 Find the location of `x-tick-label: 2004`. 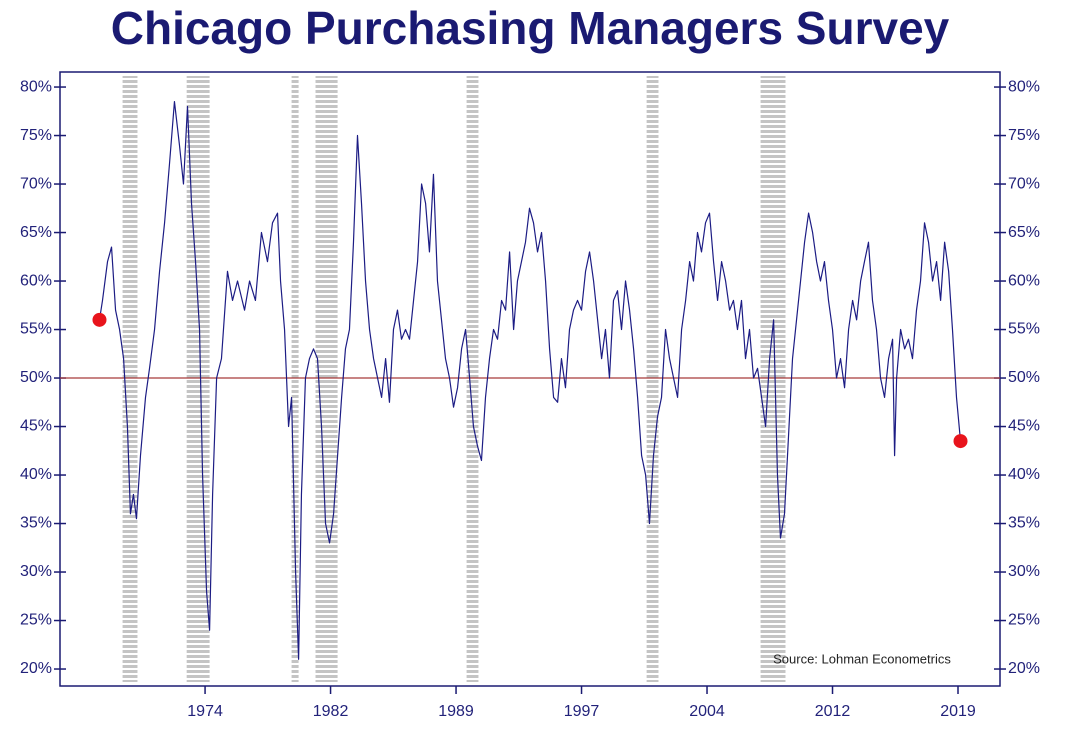

x-tick-label: 2004 is located at coordinates (707, 711).